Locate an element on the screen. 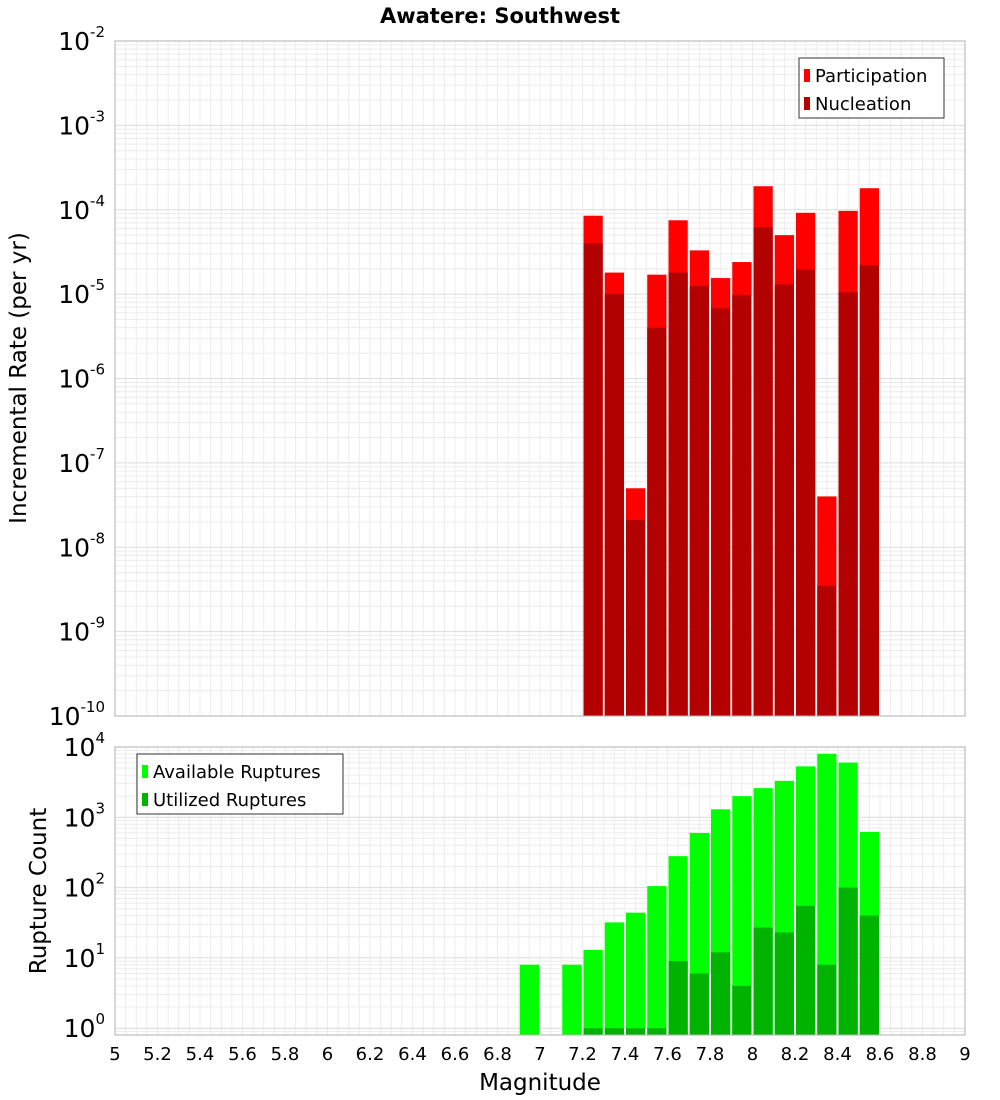  rate-legend-label: Nucleation is located at coordinates (863, 104).